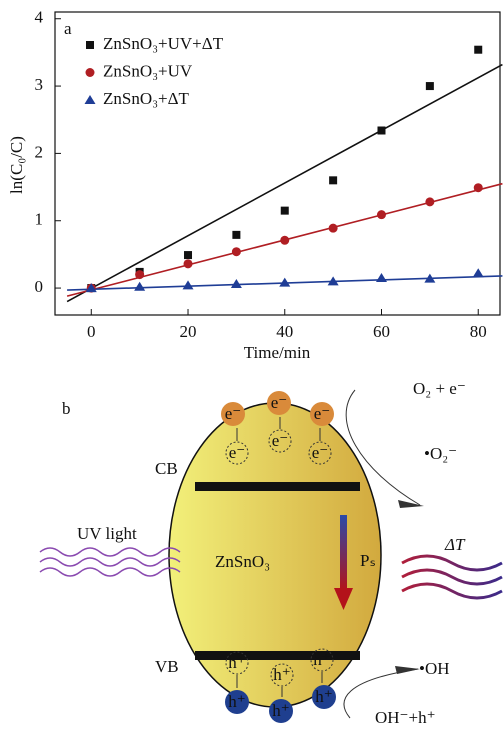 This screenshot has height=738, width=503. Describe the element at coordinates (277, 486) in the screenshot. I see `conduction-band` at that location.